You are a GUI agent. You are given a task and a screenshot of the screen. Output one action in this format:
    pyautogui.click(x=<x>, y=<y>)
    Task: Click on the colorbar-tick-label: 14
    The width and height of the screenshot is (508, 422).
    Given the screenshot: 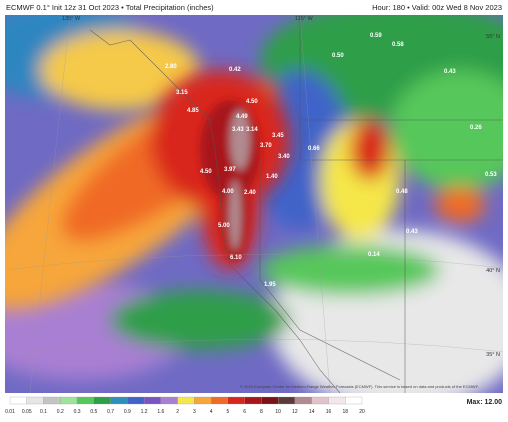 What is the action you would take?
    pyautogui.click(x=312, y=412)
    